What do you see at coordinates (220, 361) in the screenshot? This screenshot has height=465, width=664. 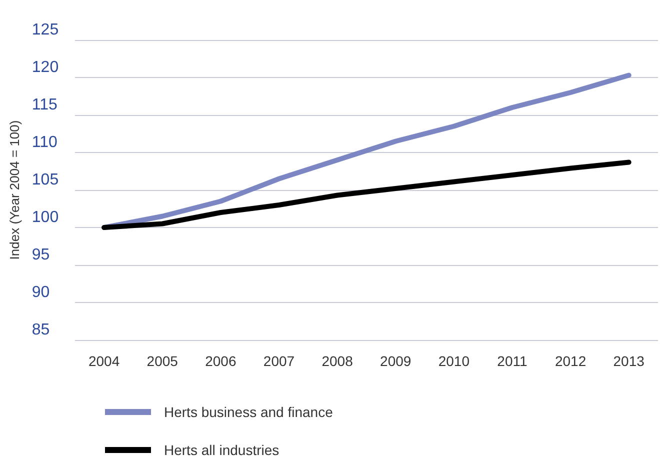 I see `x-tick-label: 2006` at bounding box center [220, 361].